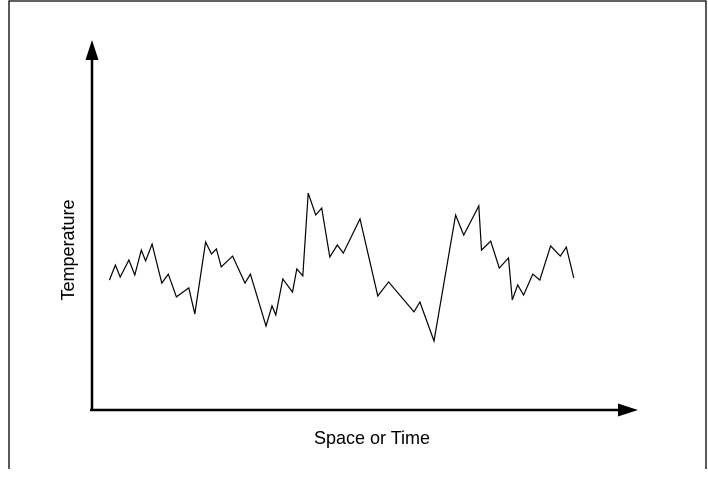 This screenshot has width=708, height=477. I want to click on y-axis-arrow-icon, so click(92, 50).